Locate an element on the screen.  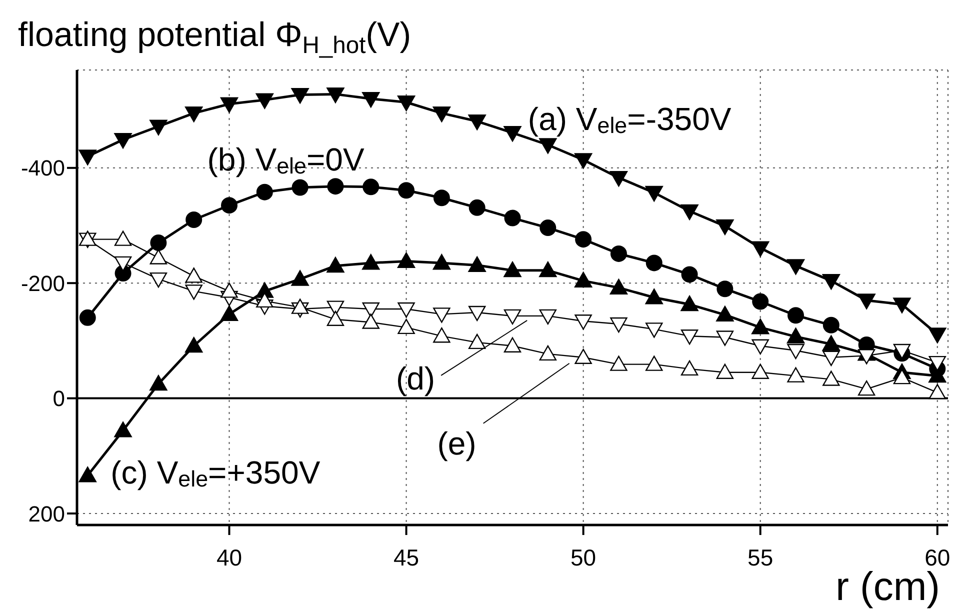
y-tick-label: -200 is located at coordinates (42, 283).